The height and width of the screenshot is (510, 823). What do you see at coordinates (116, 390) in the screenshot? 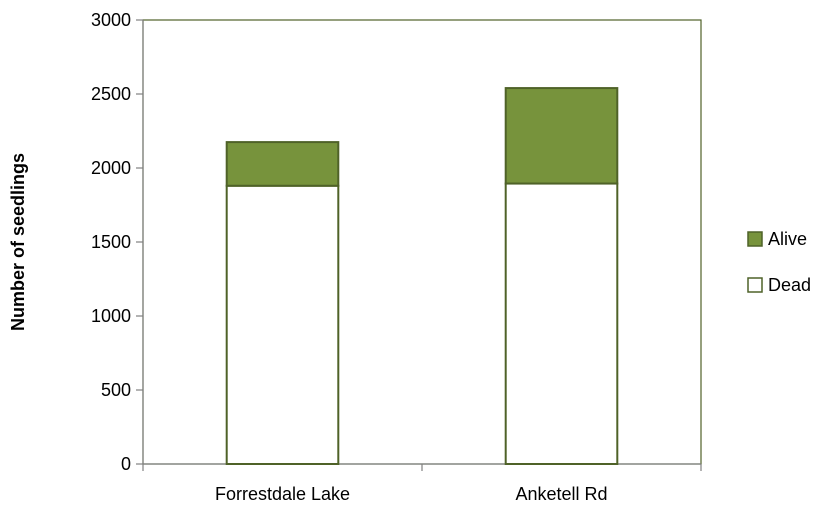
I see `y-tick-label: 500` at bounding box center [116, 390].